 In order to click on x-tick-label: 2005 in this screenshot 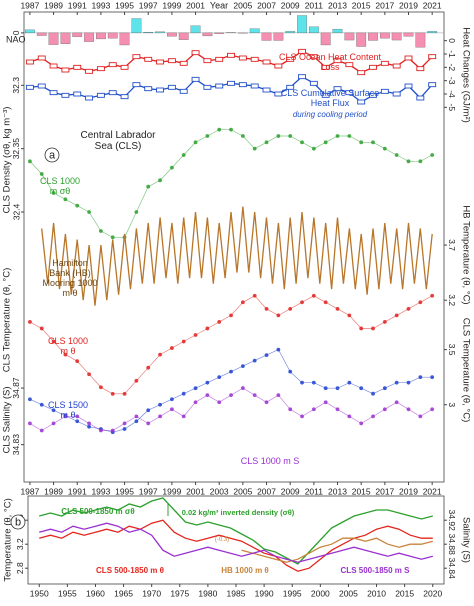, I will do `click(242, 491)`.